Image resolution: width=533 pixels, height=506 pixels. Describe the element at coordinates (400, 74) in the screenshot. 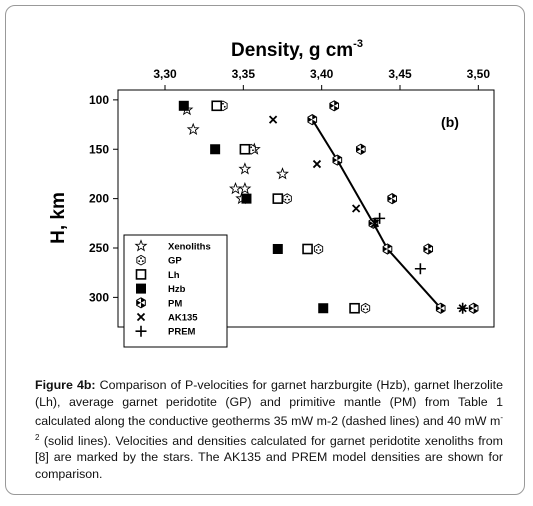

I see `x-tick-label: 3,45` at that location.